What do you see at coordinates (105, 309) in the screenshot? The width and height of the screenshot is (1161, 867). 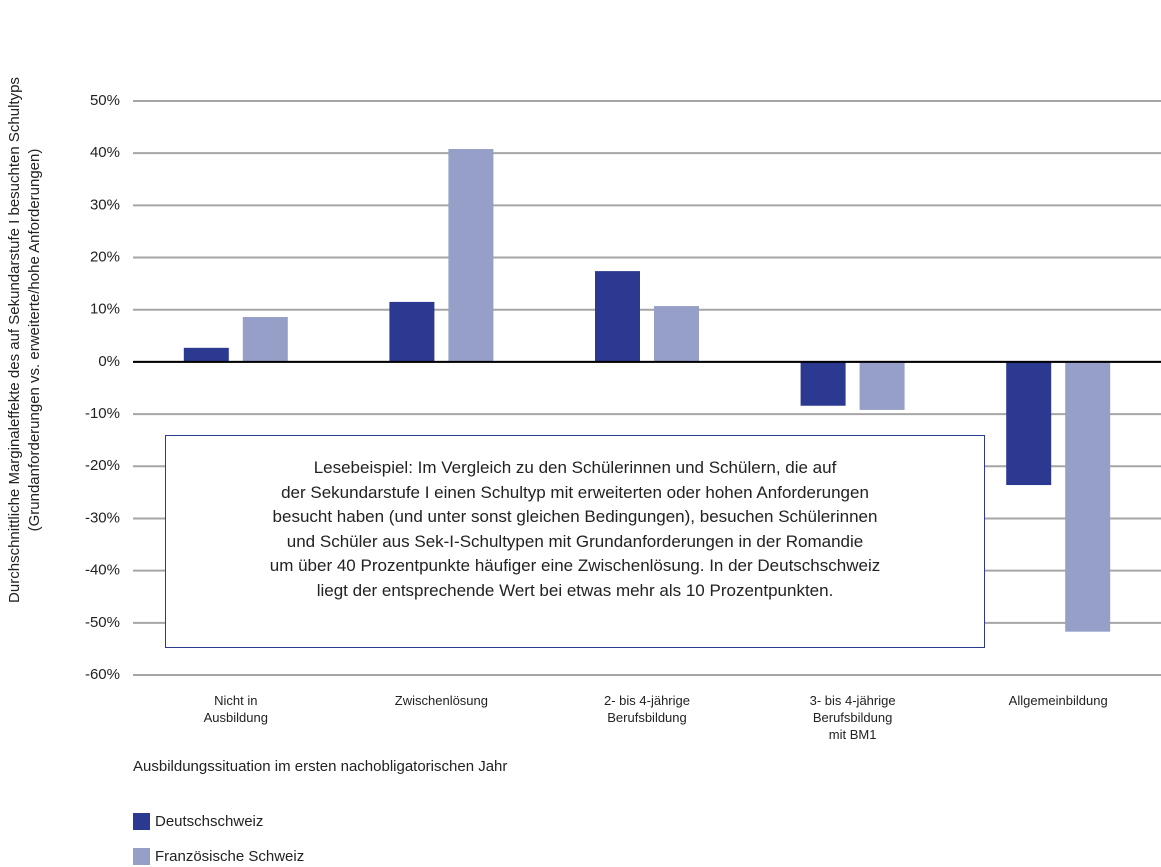 I see `y-tick-label: 10%` at bounding box center [105, 309].